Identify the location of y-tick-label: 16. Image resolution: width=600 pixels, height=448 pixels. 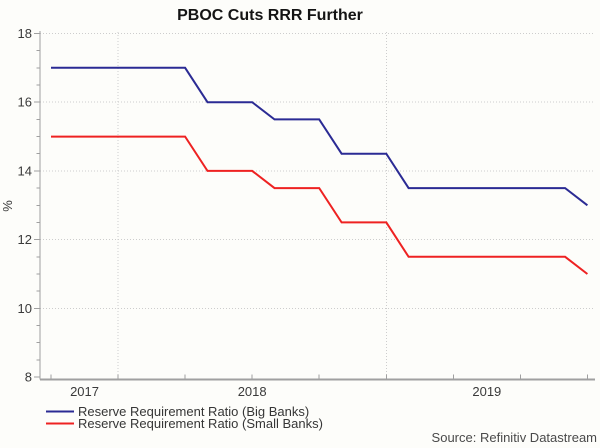
(25, 102).